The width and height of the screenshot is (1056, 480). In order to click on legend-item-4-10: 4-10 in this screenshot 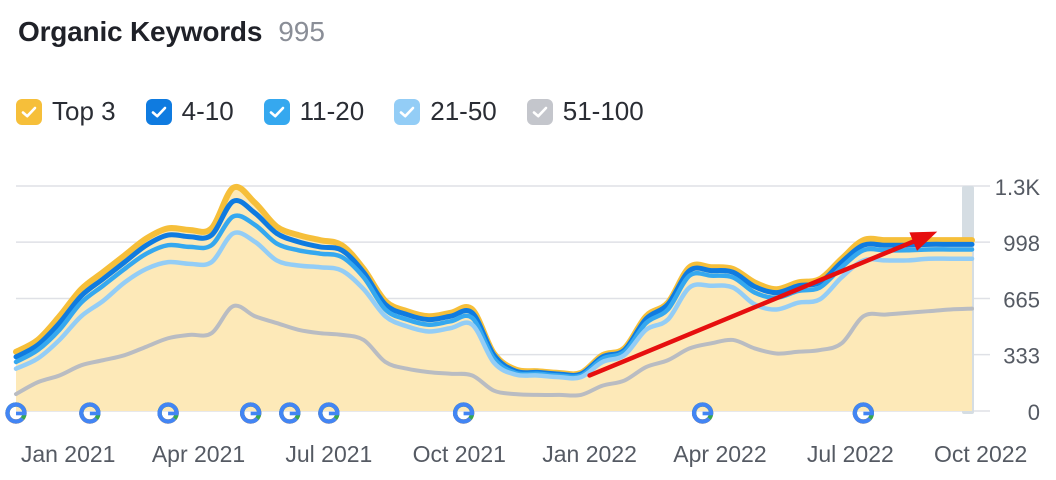, I will do `click(189, 111)`.